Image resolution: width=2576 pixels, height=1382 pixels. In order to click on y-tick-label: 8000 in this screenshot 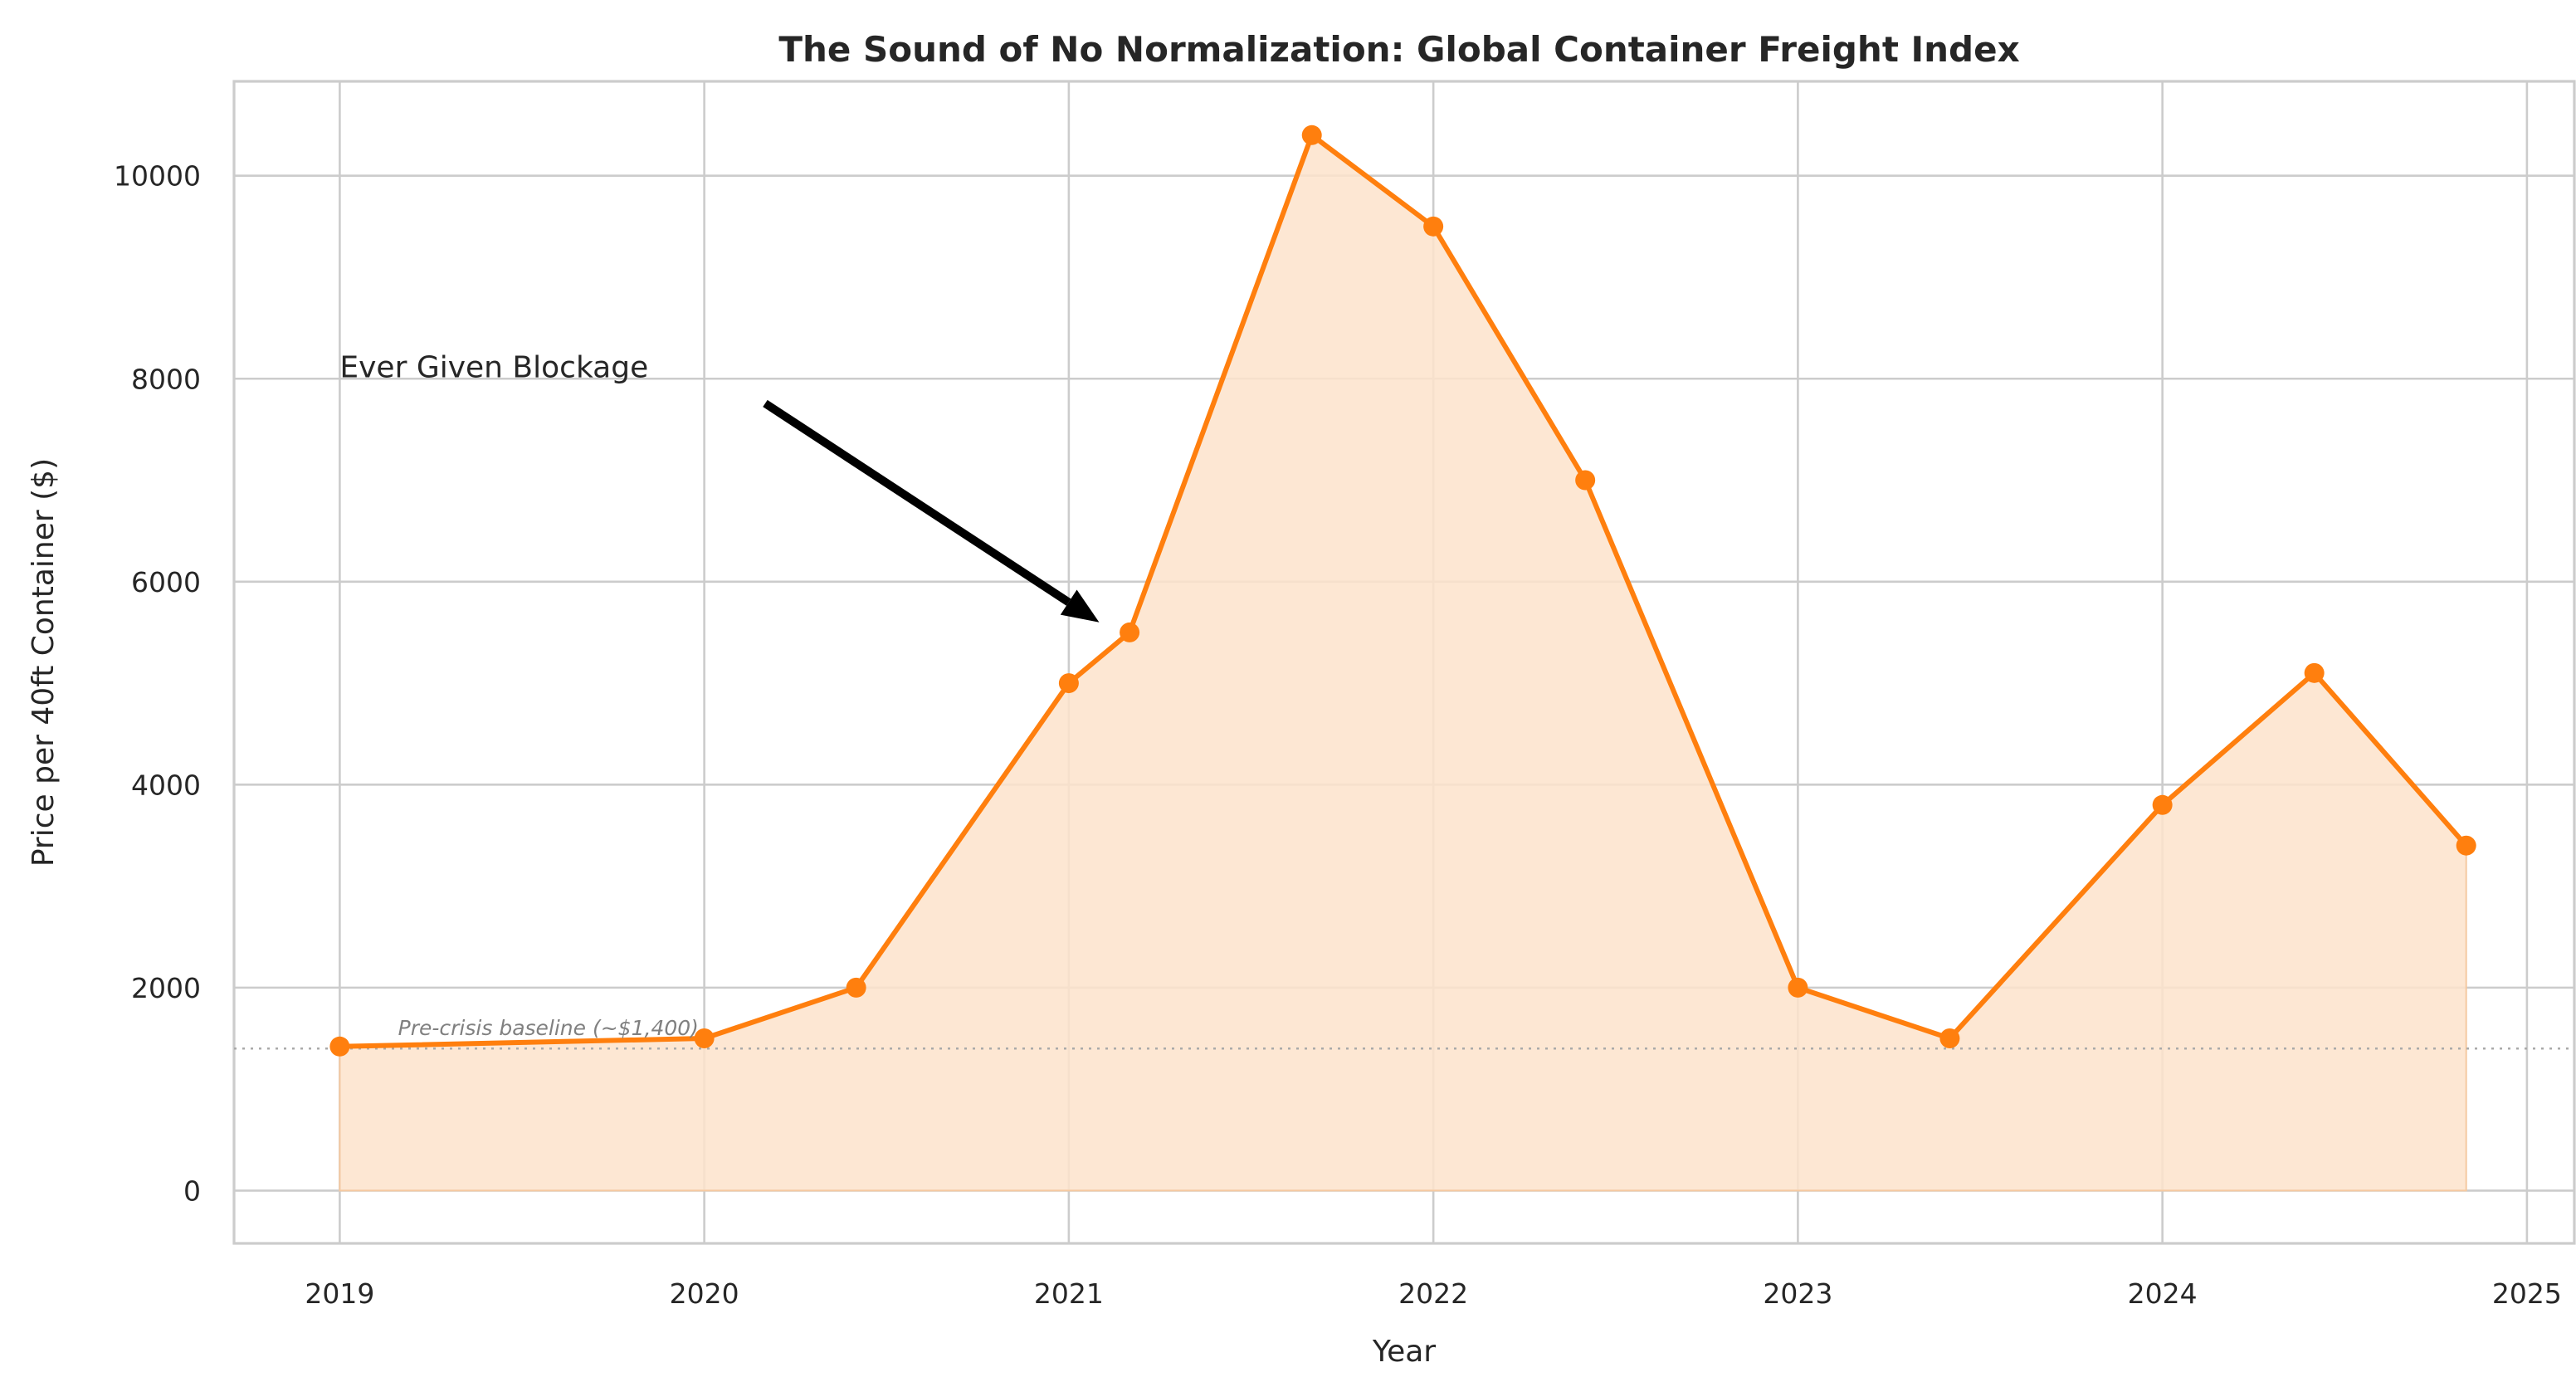, I will do `click(166, 379)`.